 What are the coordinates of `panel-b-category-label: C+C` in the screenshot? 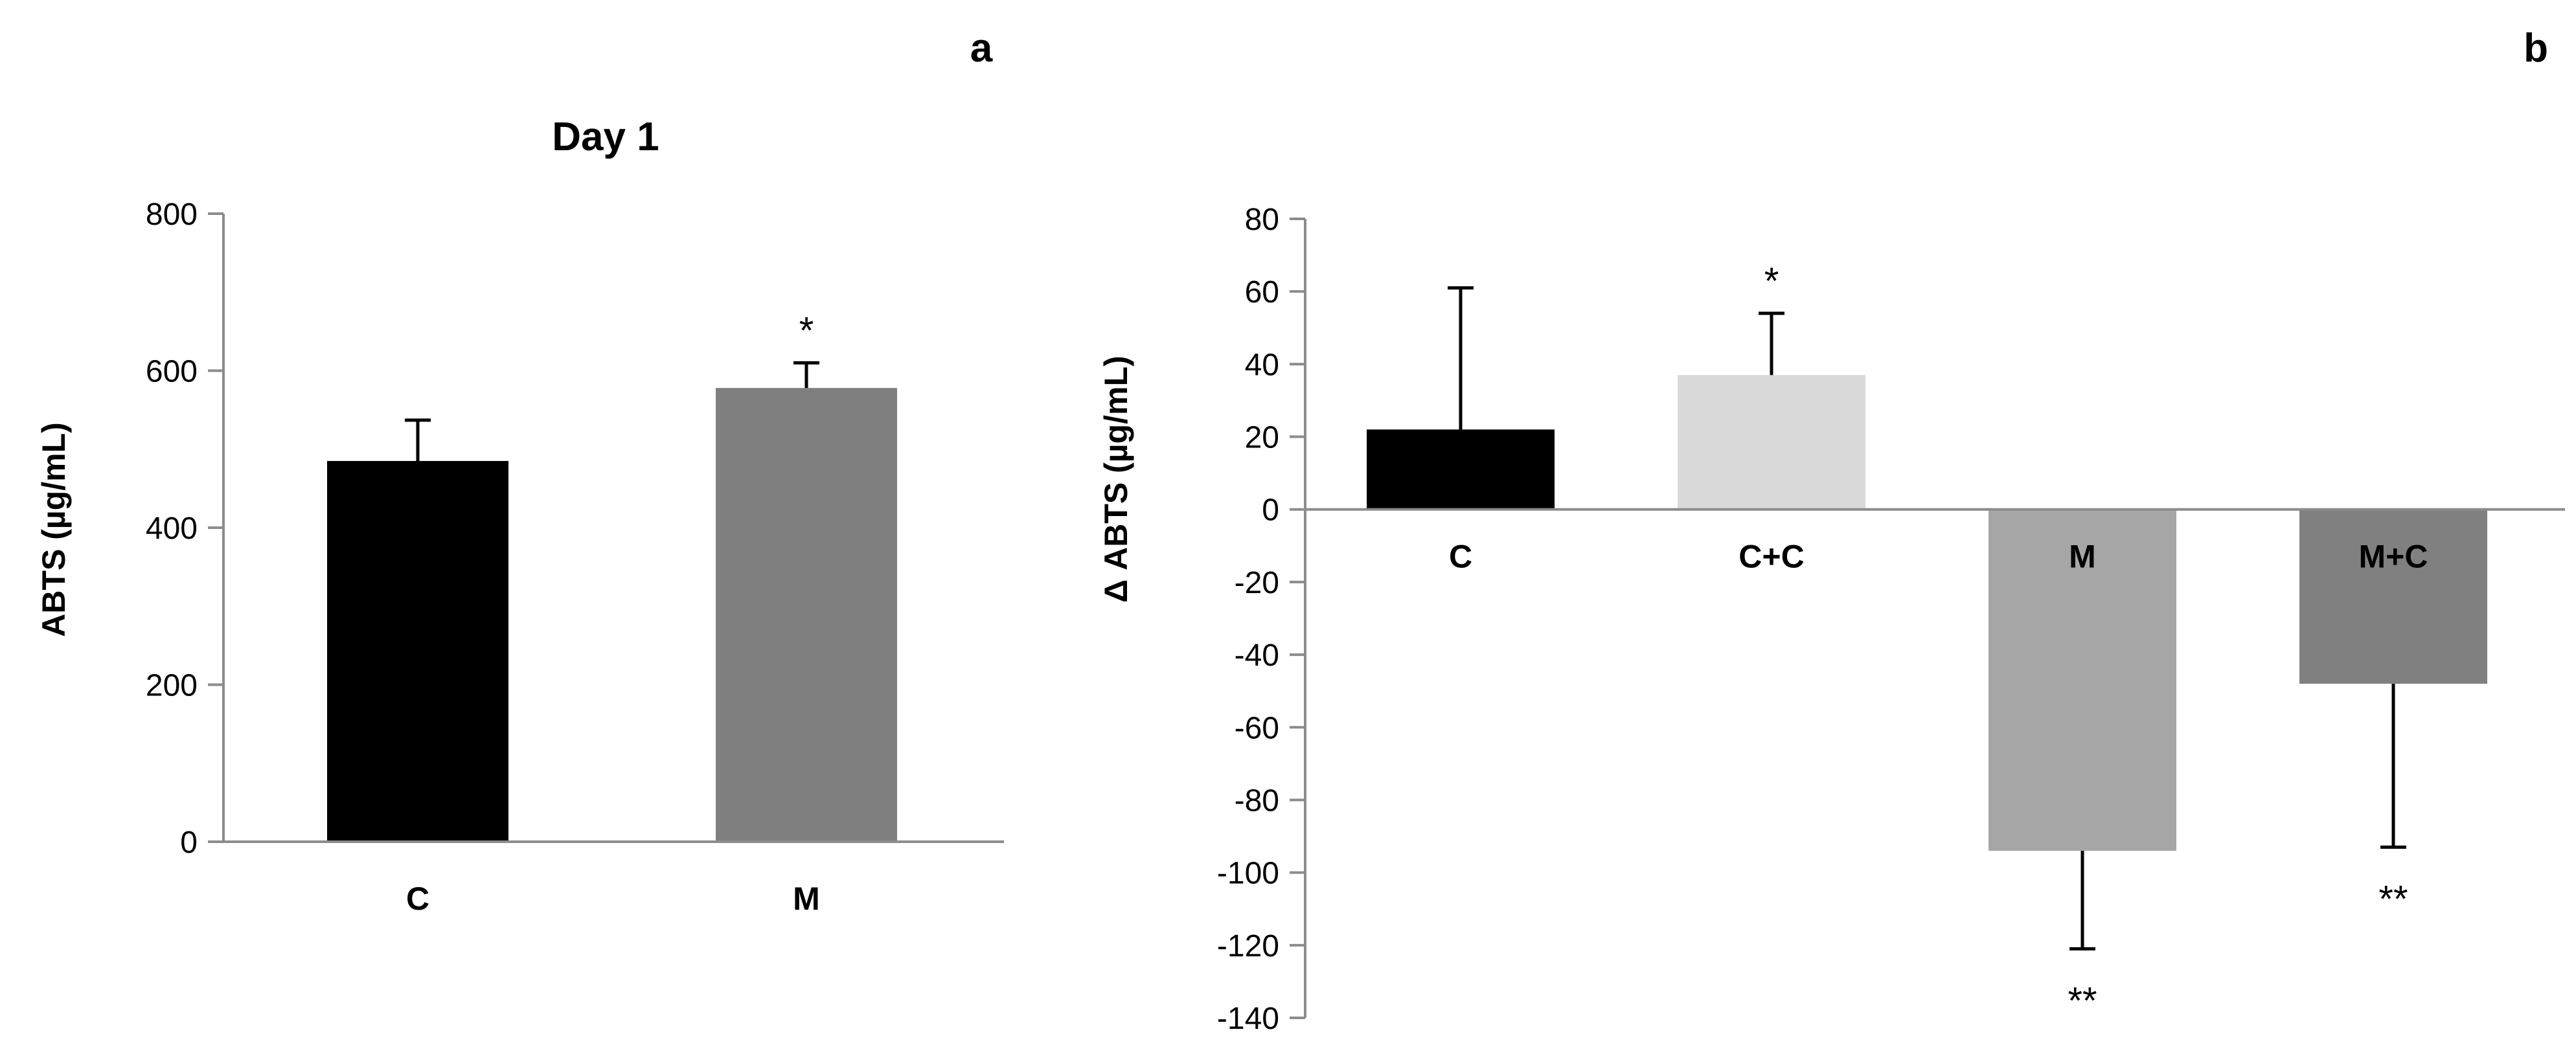 It's located at (1771, 557).